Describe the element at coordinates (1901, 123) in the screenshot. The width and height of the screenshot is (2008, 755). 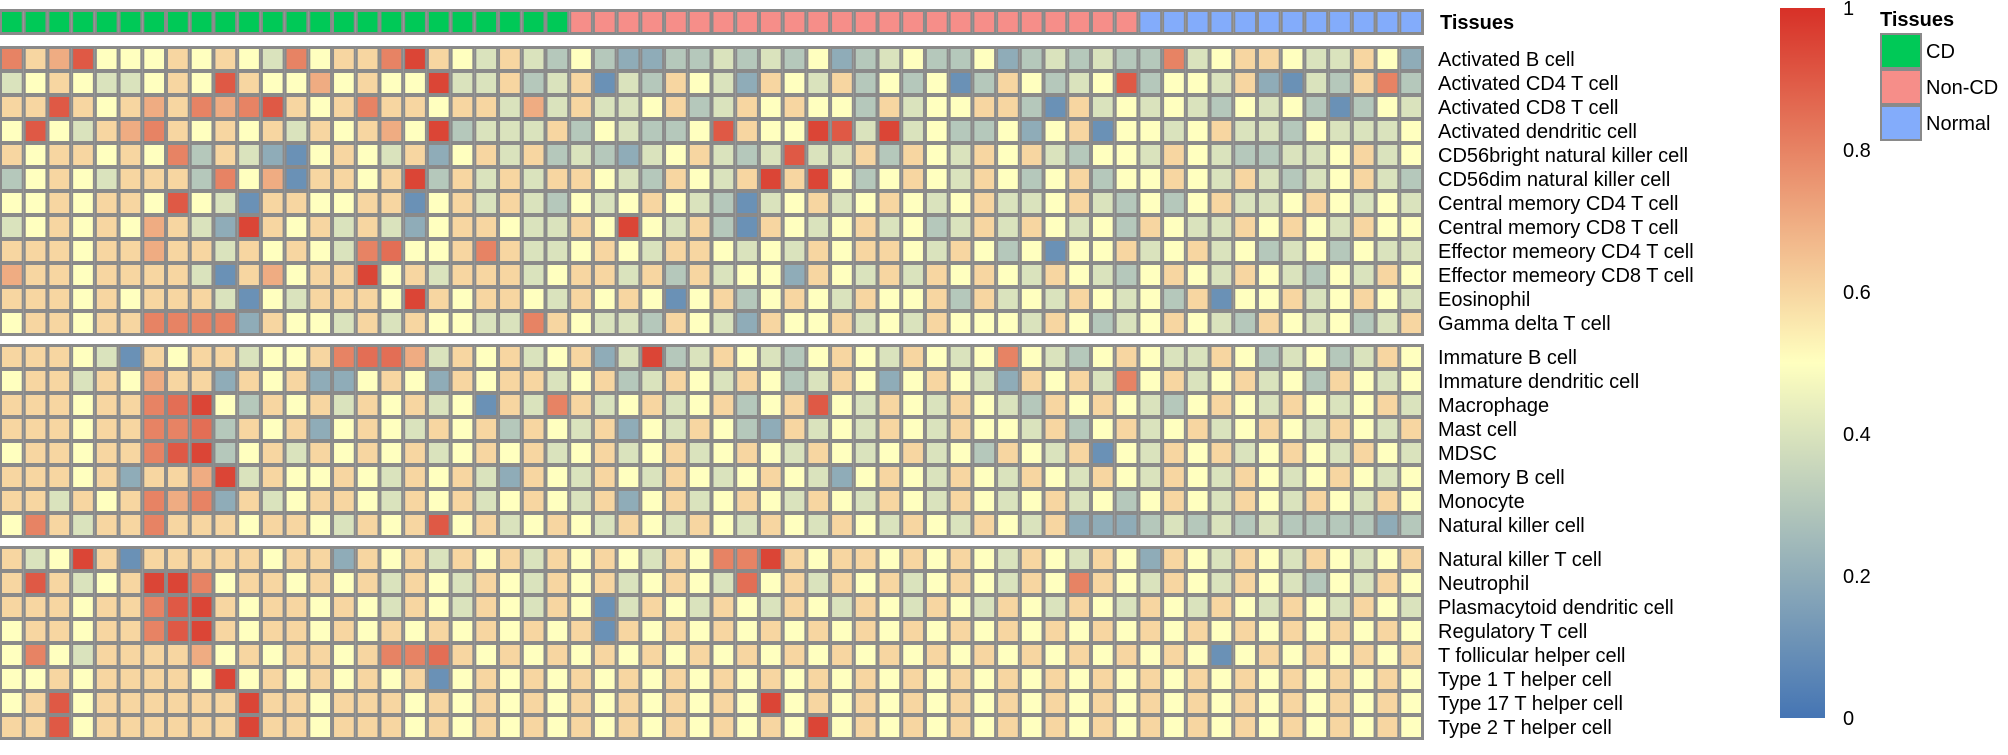
I see `group-legend-swatch` at that location.